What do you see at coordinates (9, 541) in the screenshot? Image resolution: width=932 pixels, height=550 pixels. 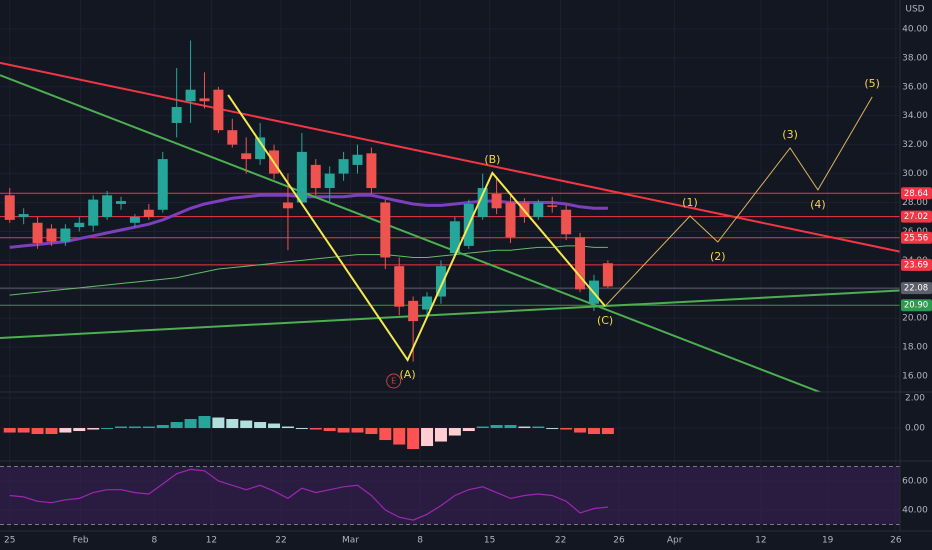 I see `x-tick-label: 25` at bounding box center [9, 541].